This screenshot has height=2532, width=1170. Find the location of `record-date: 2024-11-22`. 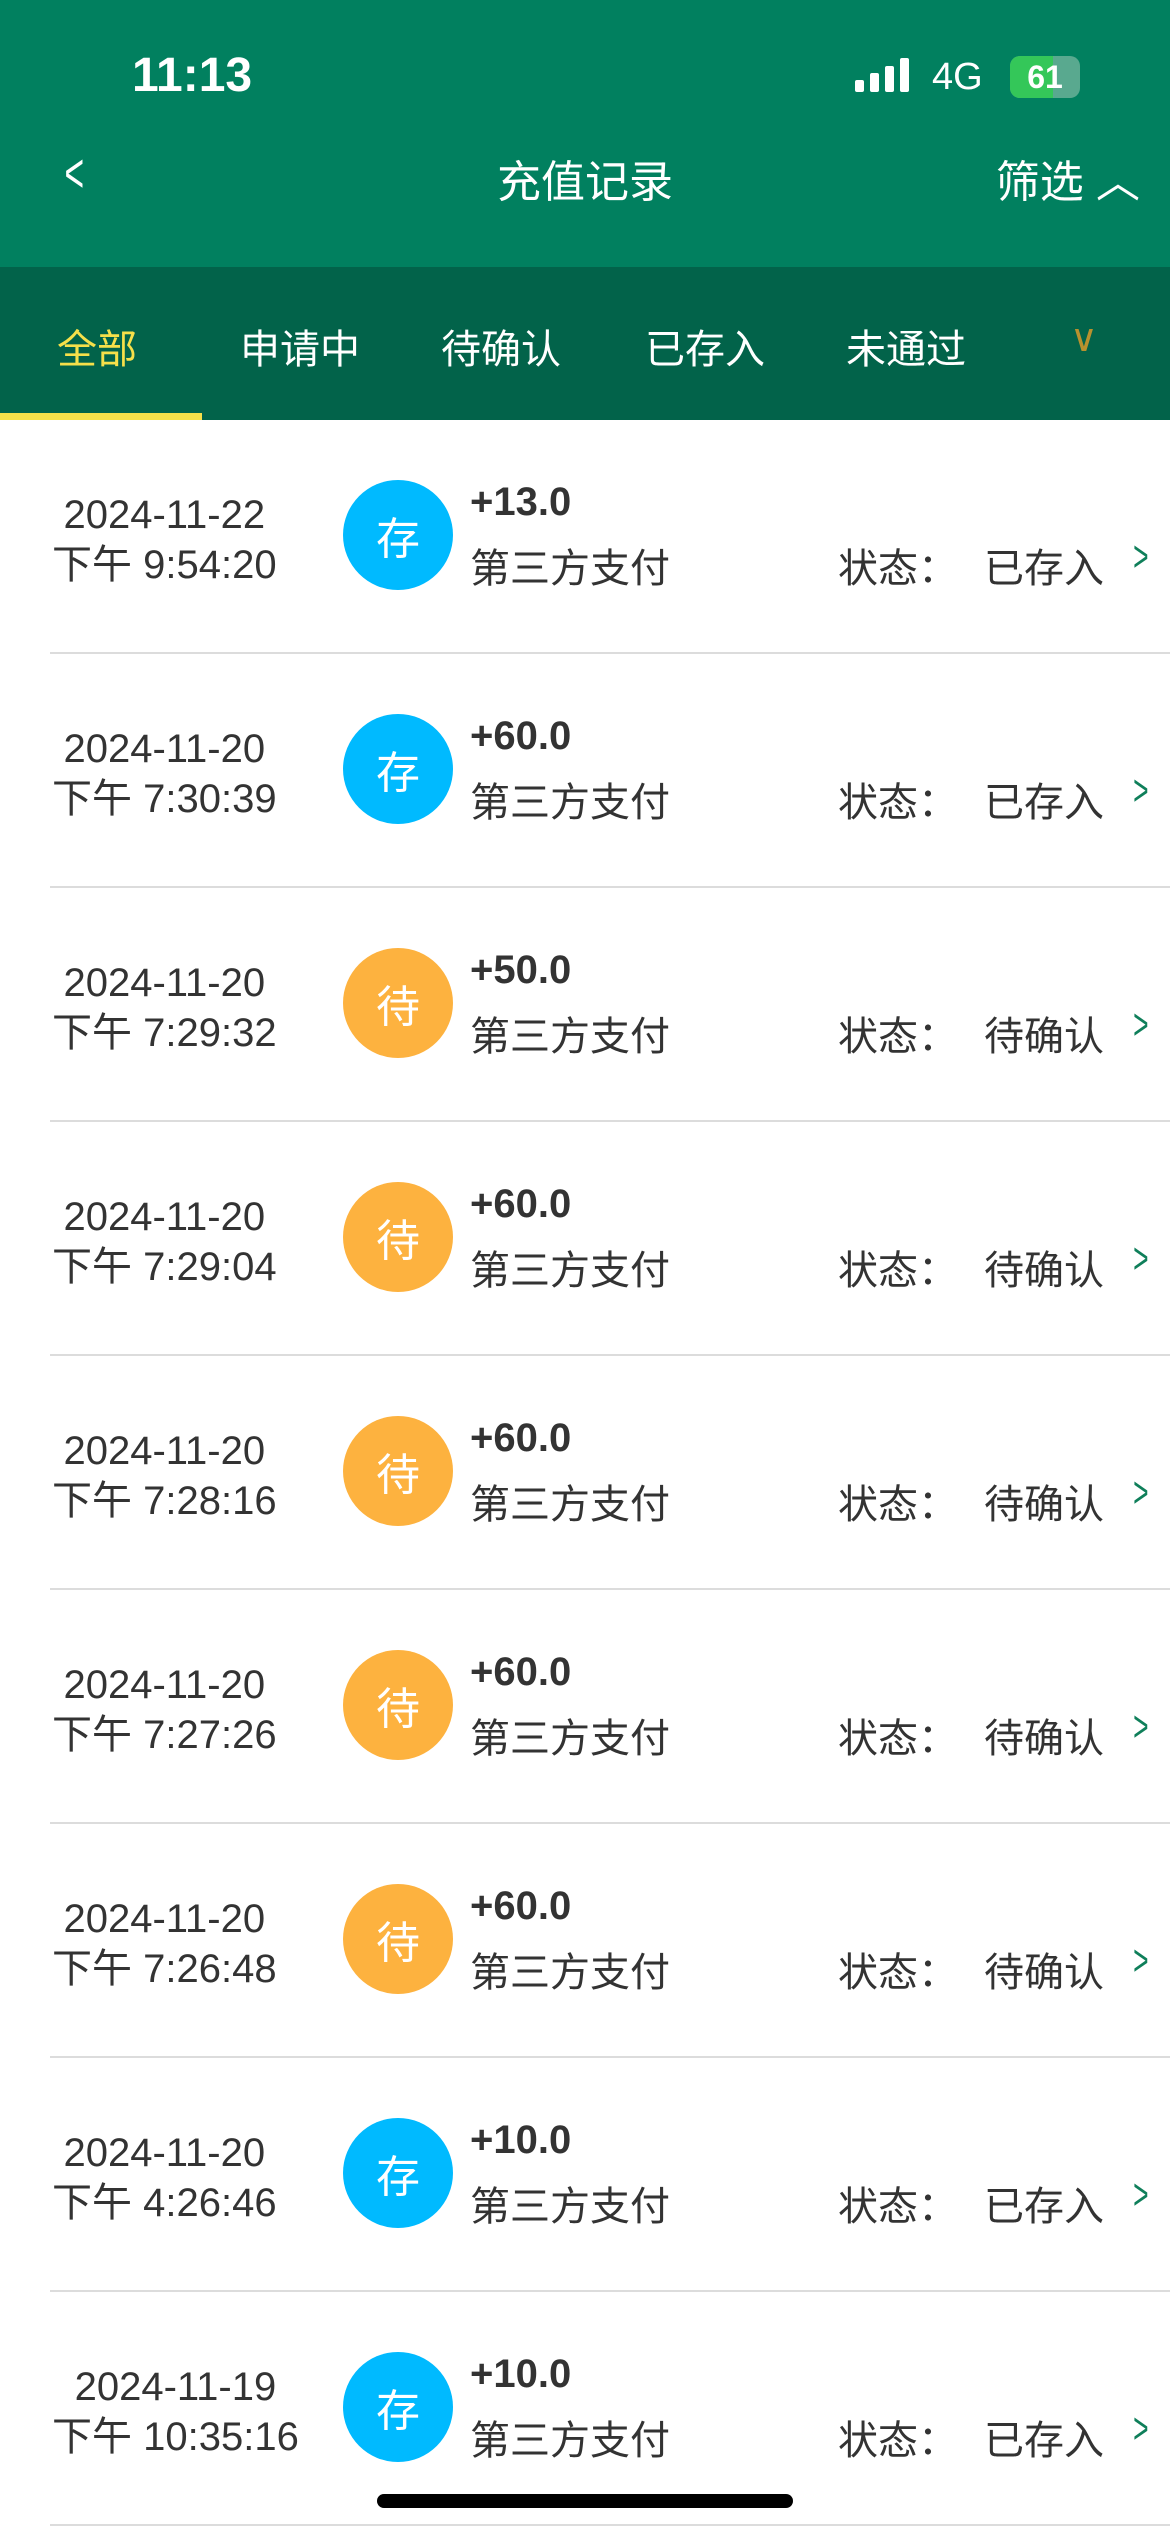

record-date: 2024-11-22 is located at coordinates (164, 515).